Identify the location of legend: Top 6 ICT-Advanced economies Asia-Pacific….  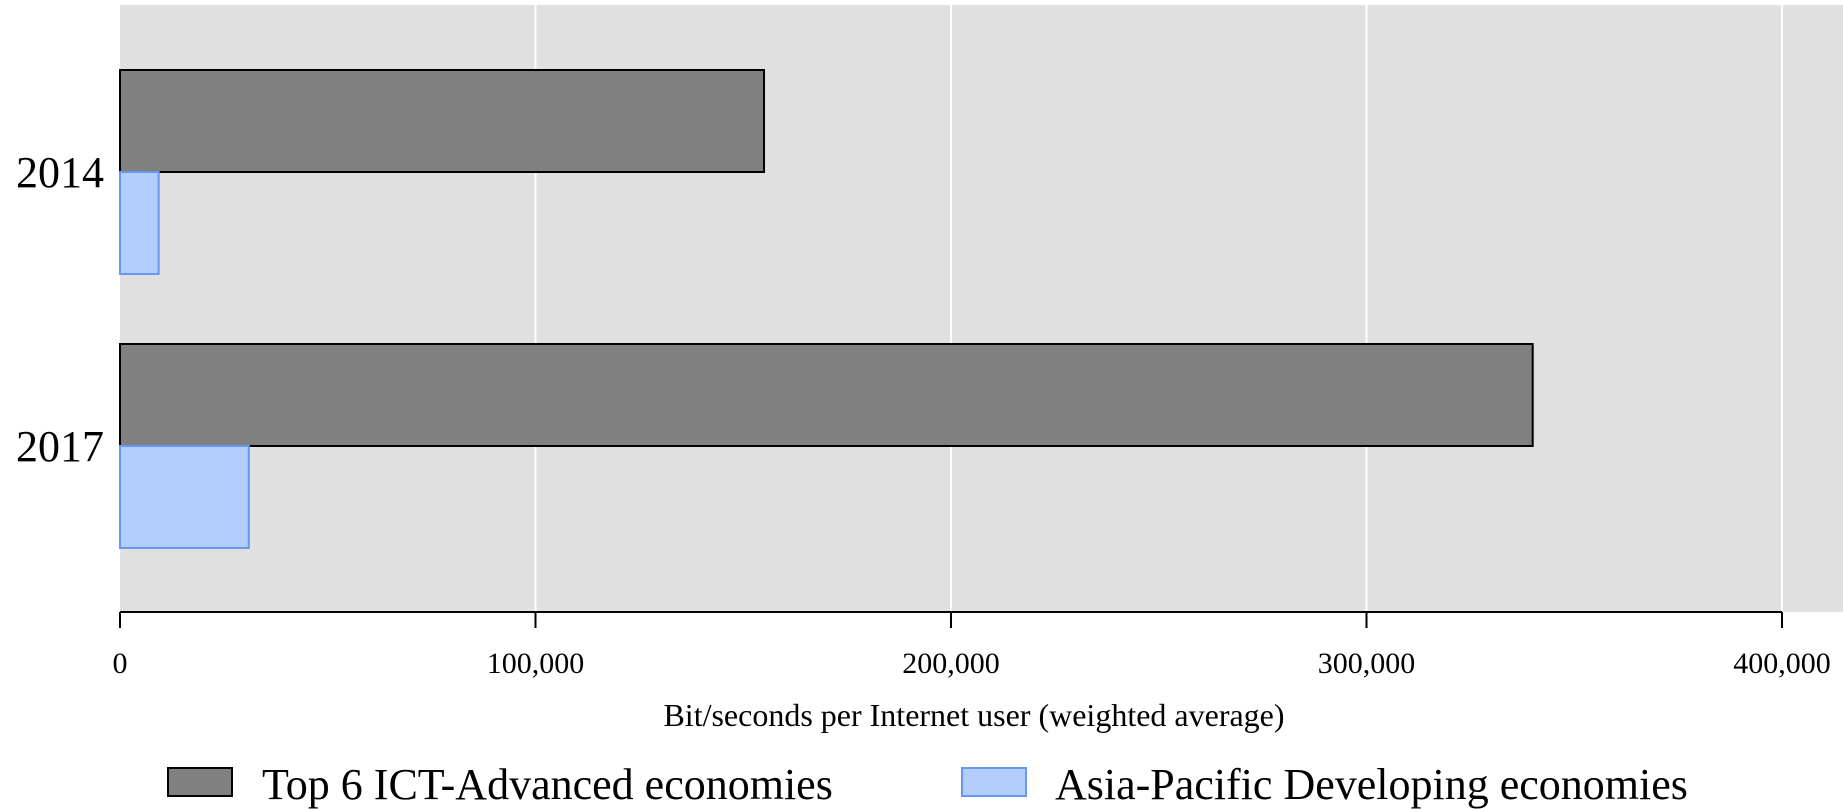
(927, 784).